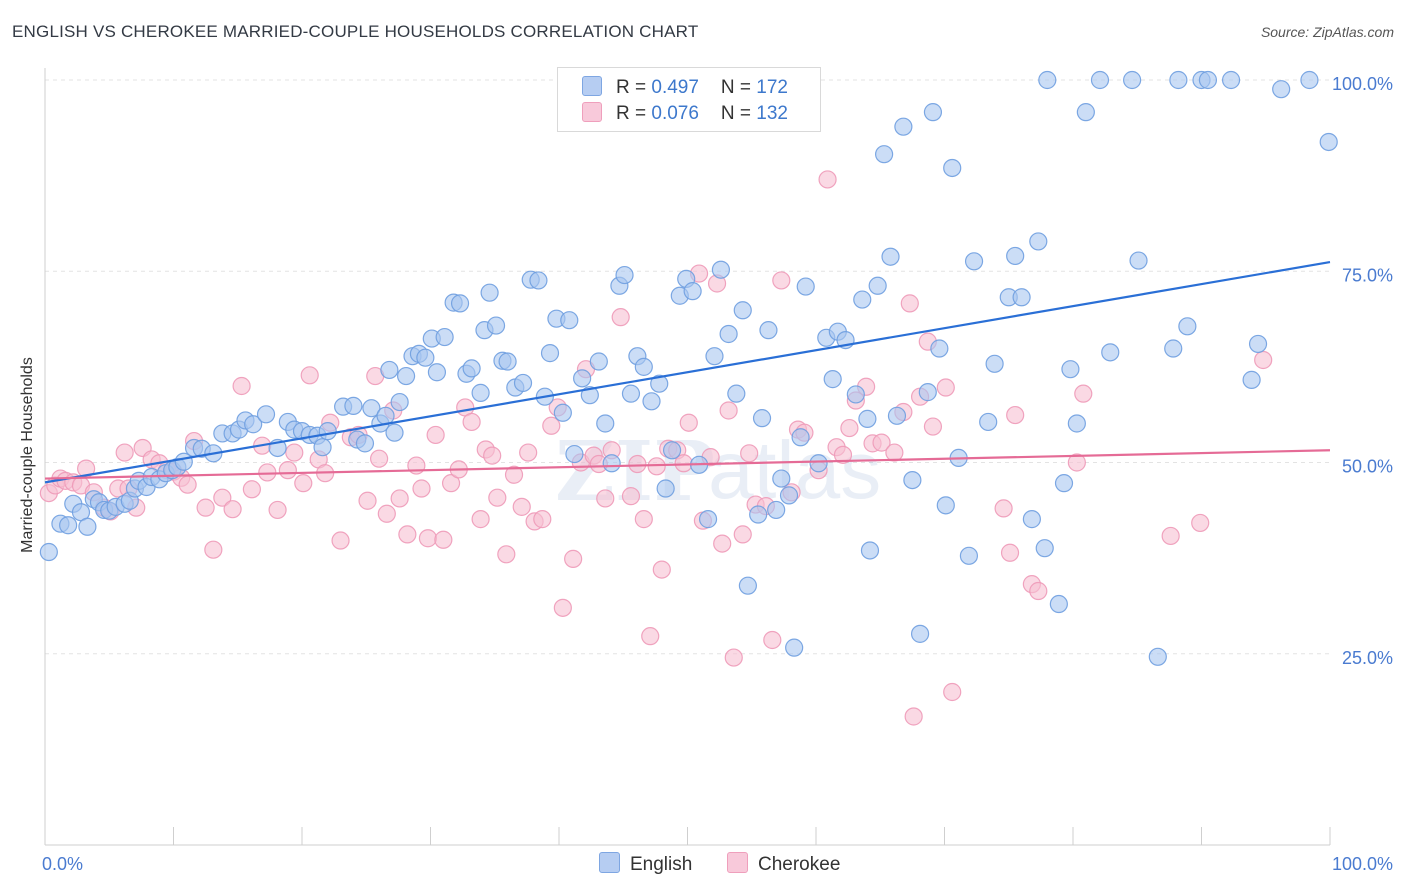 The image size is (1406, 892). Describe the element at coordinates (675, 87) in the screenshot. I see `english-r-value: 0.497` at that location.